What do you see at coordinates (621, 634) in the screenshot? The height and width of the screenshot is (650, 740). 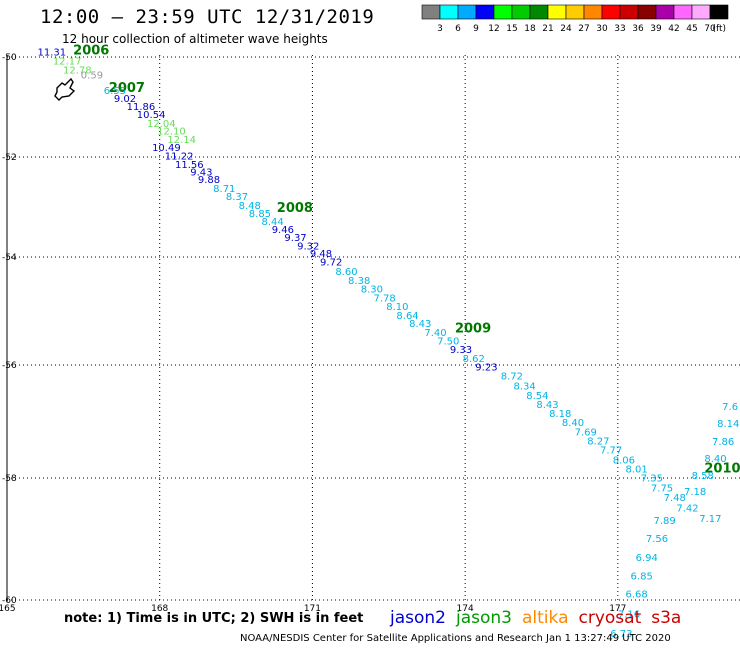 I see `wave-height-value: 6.73` at bounding box center [621, 634].